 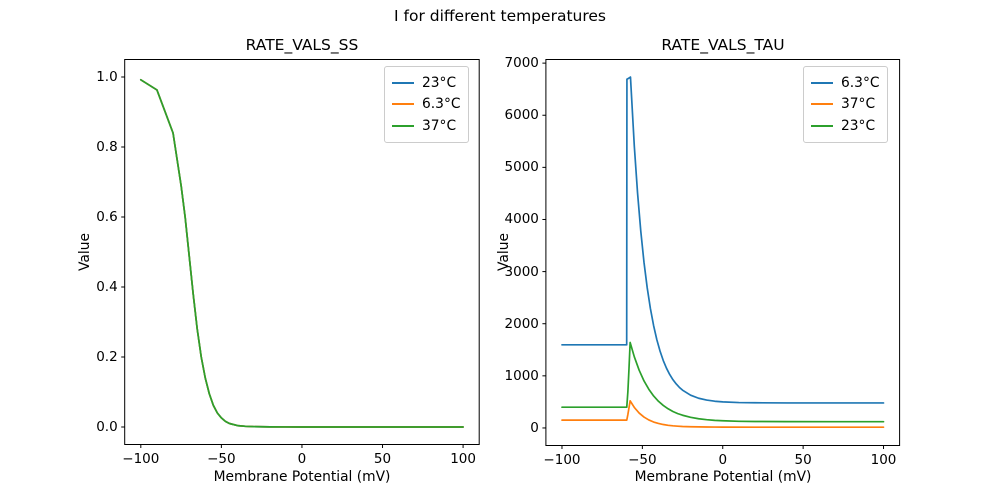 I want to click on plot-ss-title: RATE_VALS_SS, so click(x=302, y=45).